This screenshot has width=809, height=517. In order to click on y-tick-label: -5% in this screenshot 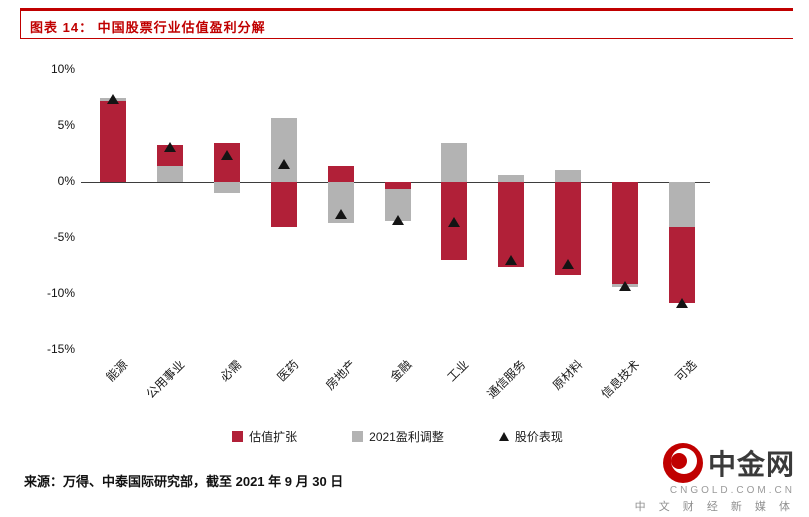, I will do `click(64, 237)`.